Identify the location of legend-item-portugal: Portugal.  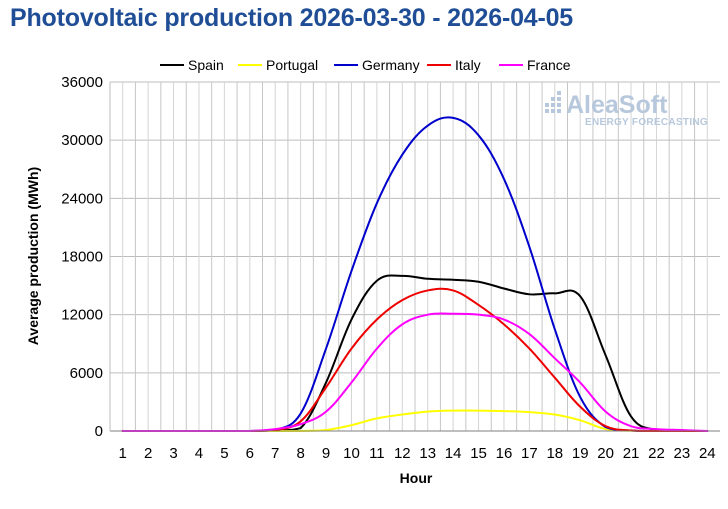
(278, 65).